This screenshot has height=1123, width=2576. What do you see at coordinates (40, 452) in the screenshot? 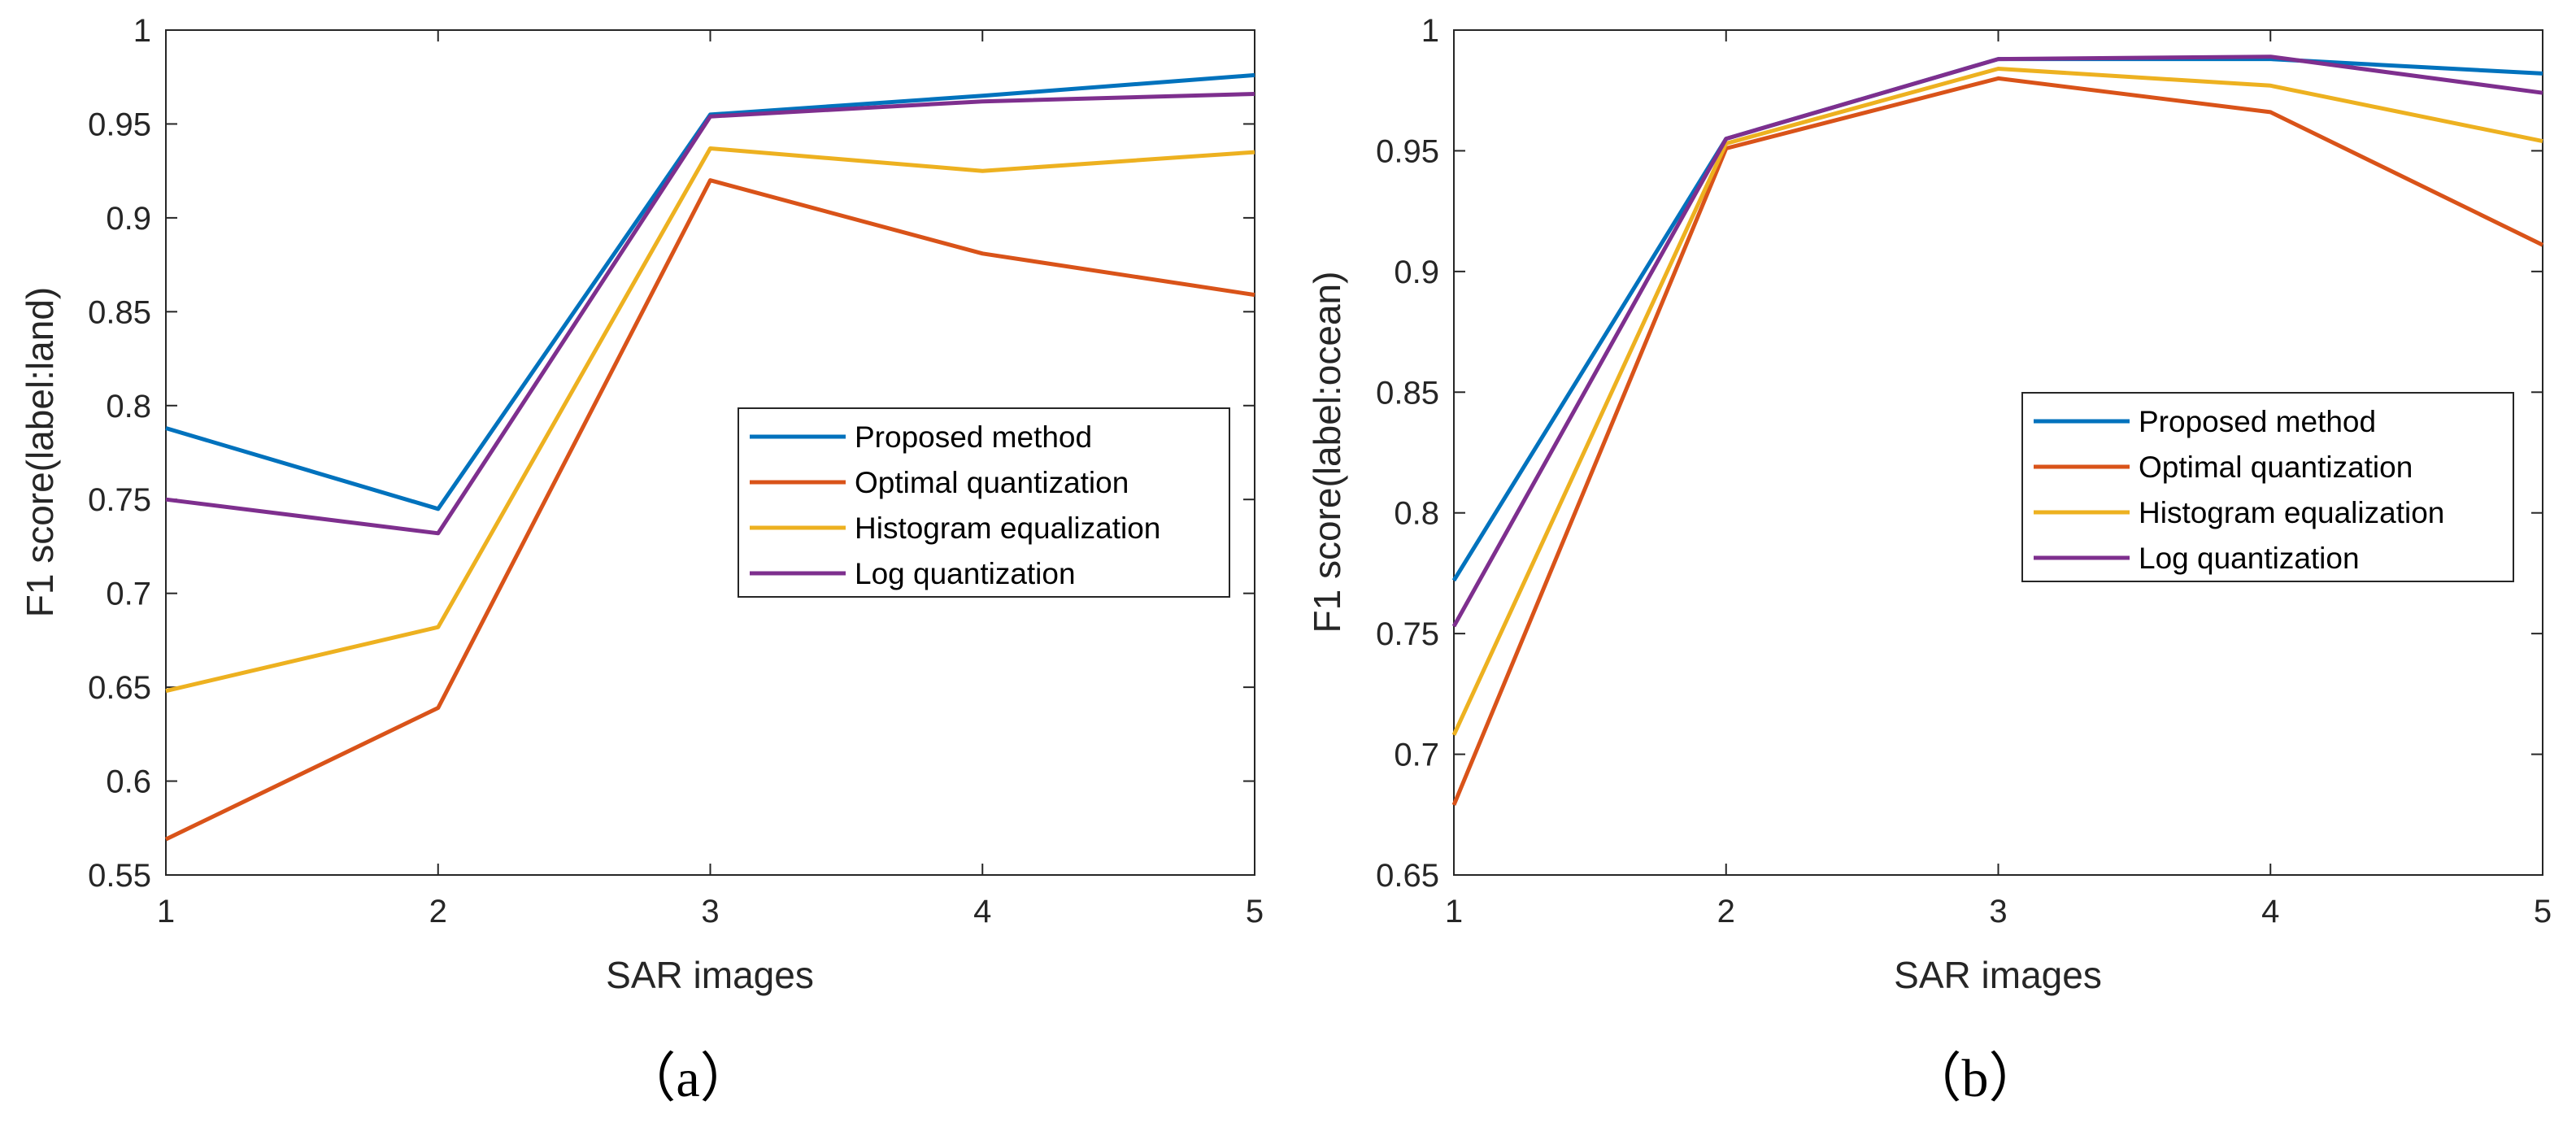
I see `y-axis-label-a: F1 score(label:land)` at bounding box center [40, 452].